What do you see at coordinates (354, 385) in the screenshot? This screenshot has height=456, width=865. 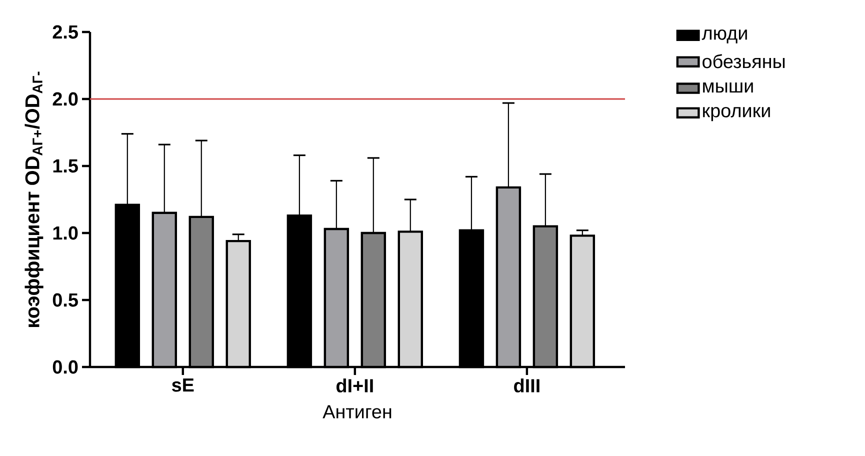 I see `x-tick-label: dI+II` at bounding box center [354, 385].